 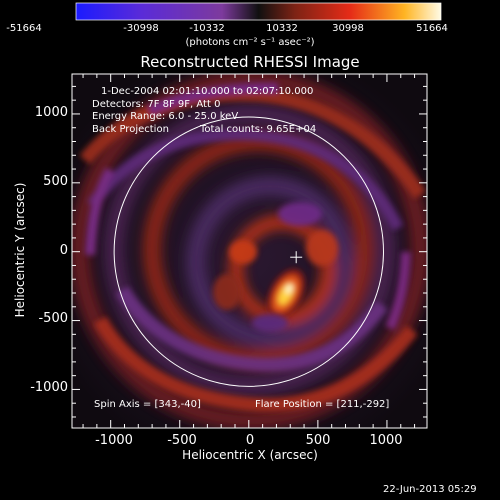 I want to click on y-axis-label: Heliocentric Y (arcsec), so click(x=20, y=250).